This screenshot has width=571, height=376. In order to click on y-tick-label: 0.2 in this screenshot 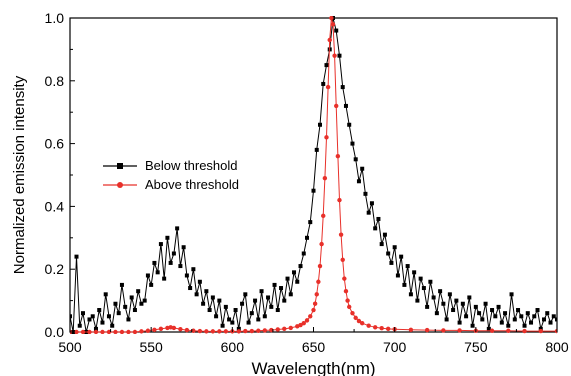, I will do `click(55, 269)`.